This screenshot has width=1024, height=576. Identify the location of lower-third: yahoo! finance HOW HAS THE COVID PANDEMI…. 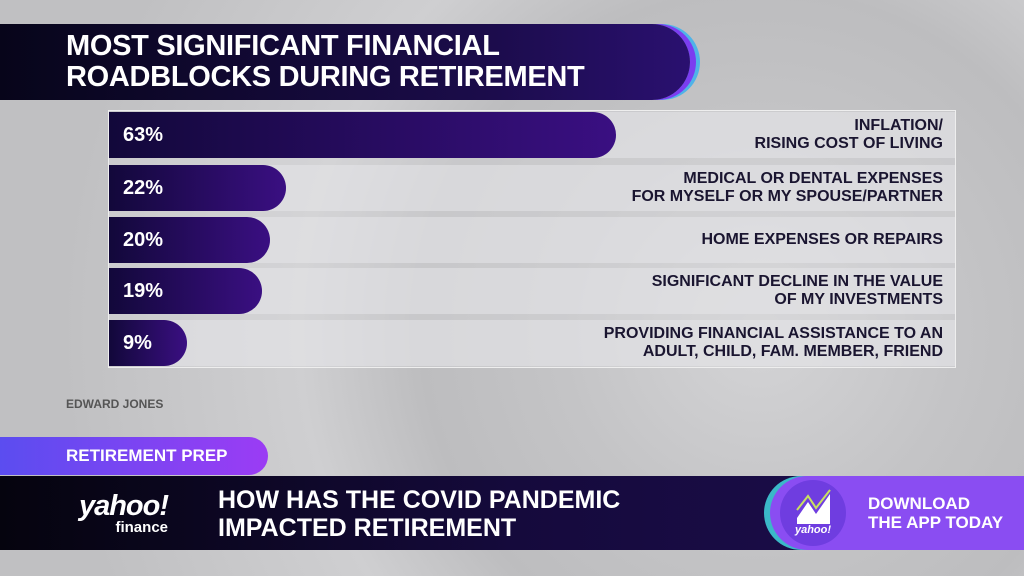
(512, 513).